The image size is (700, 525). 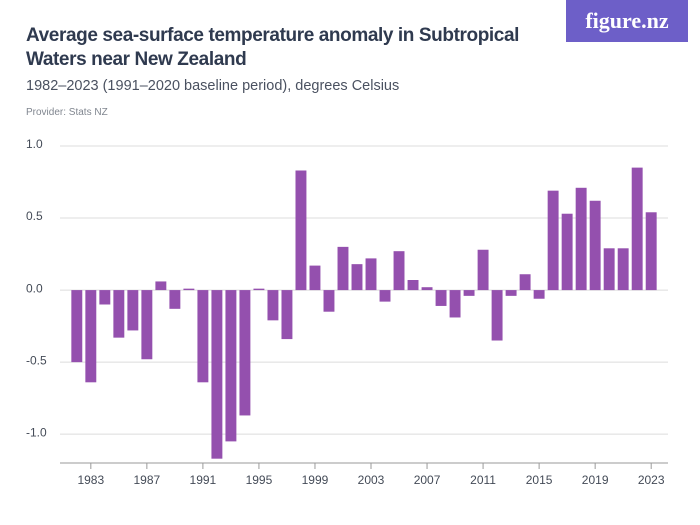 I want to click on x-tick-label: 2019, so click(x=595, y=480).